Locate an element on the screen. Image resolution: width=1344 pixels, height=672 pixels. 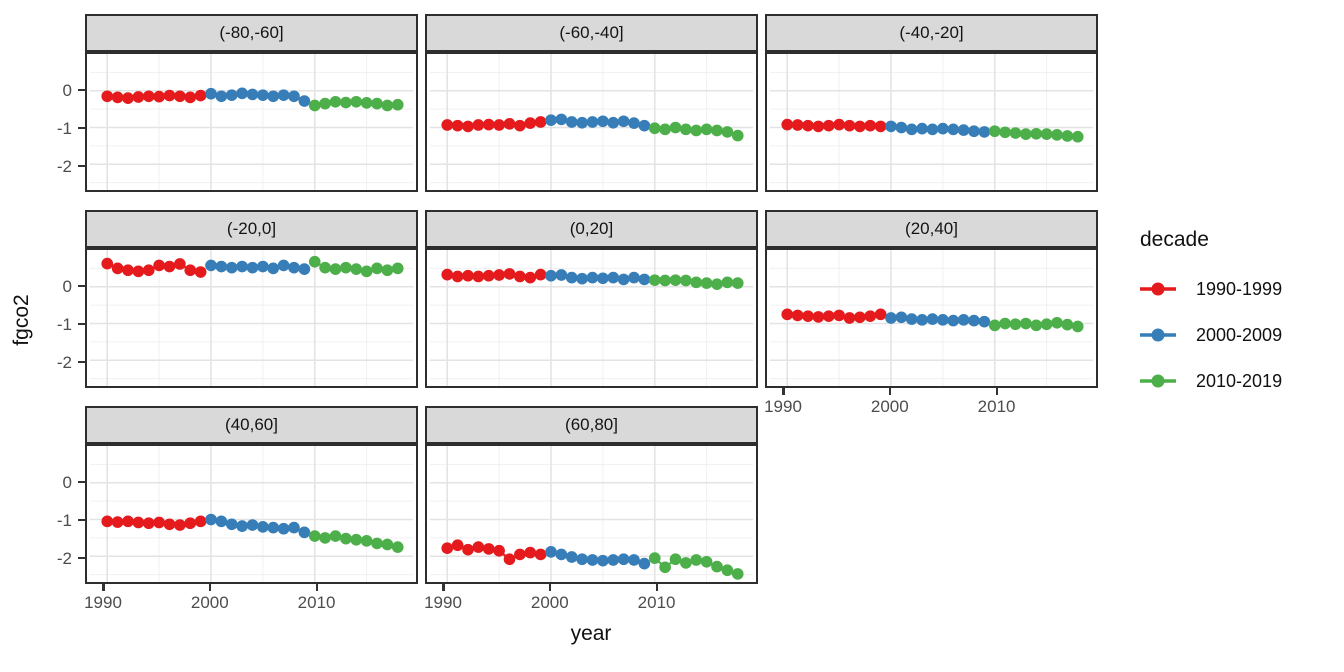
x-tick-label: 2000 is located at coordinates (889, 406).